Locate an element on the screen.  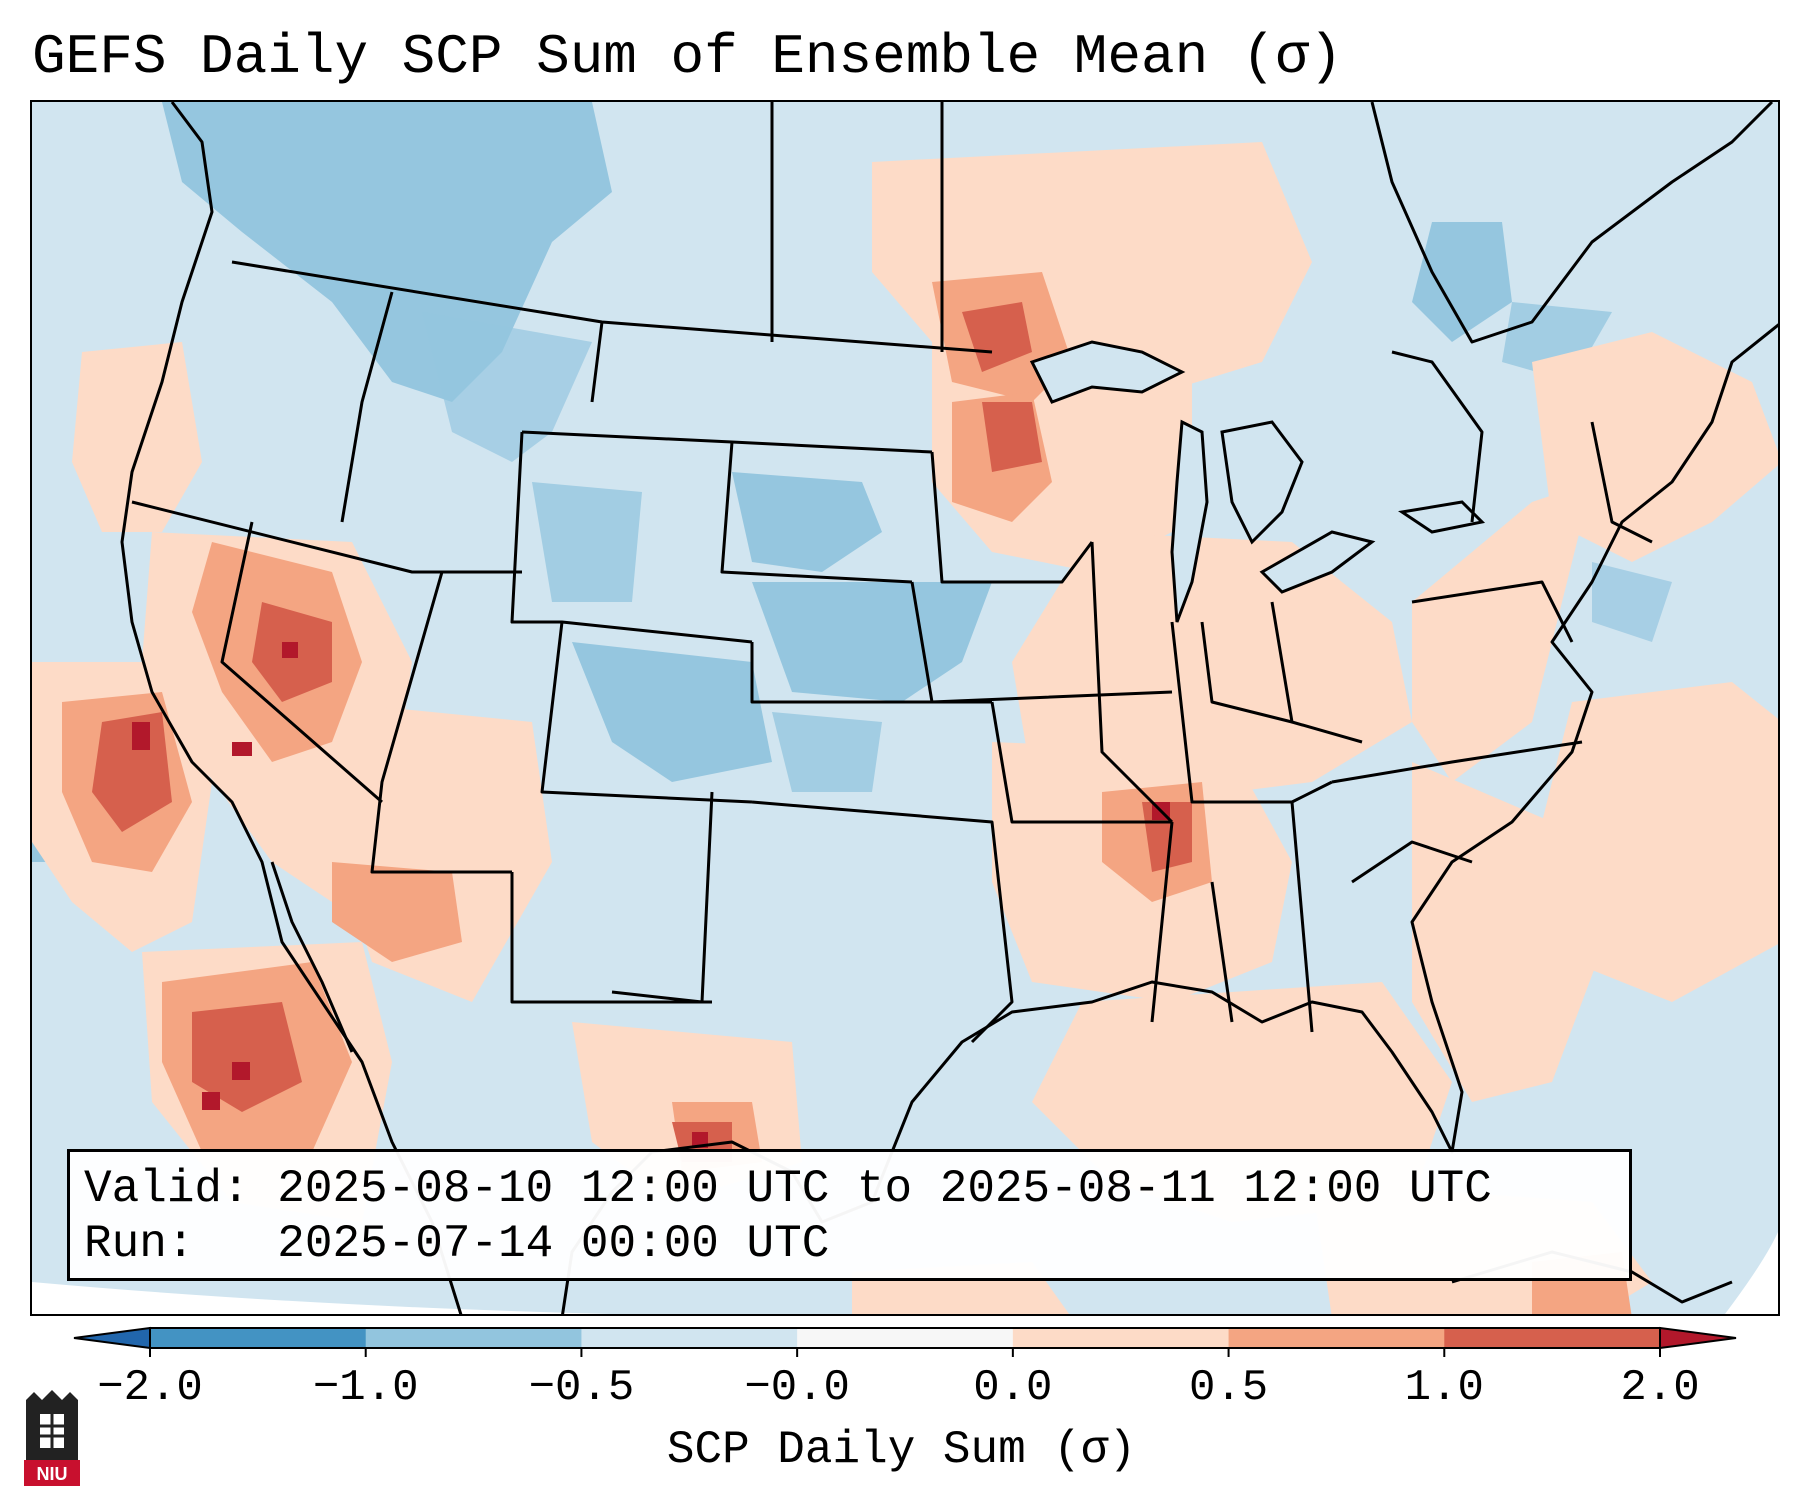
colorbar-tick-label: 0.0 is located at coordinates (1013, 1388).